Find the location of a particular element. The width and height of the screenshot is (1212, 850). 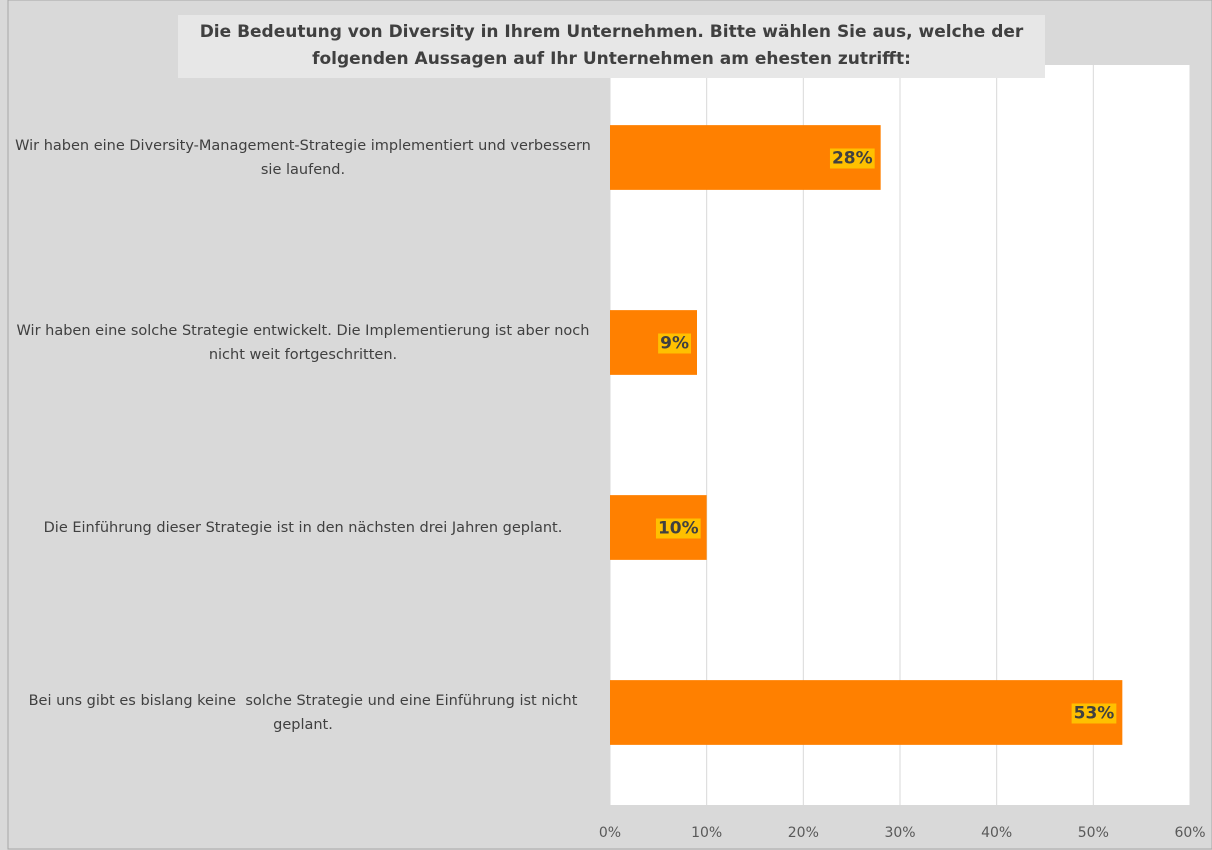

bar is located at coordinates (866, 712).